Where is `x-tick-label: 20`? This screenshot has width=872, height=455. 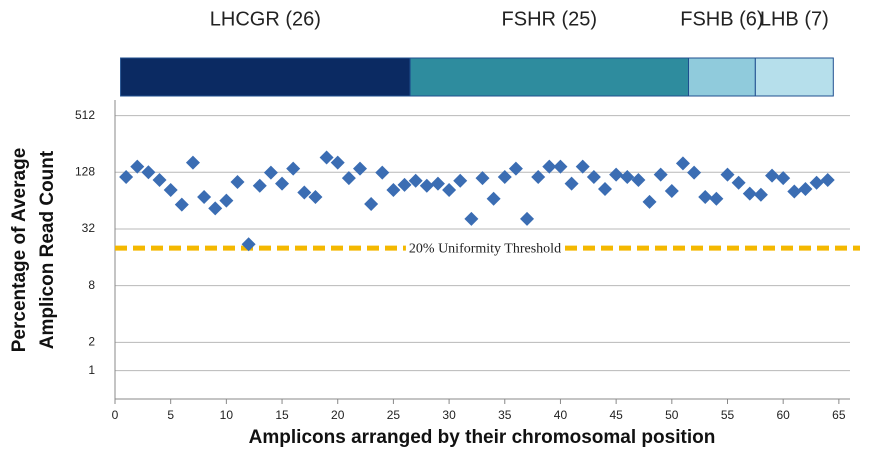 x-tick-label: 20 is located at coordinates (338, 415).